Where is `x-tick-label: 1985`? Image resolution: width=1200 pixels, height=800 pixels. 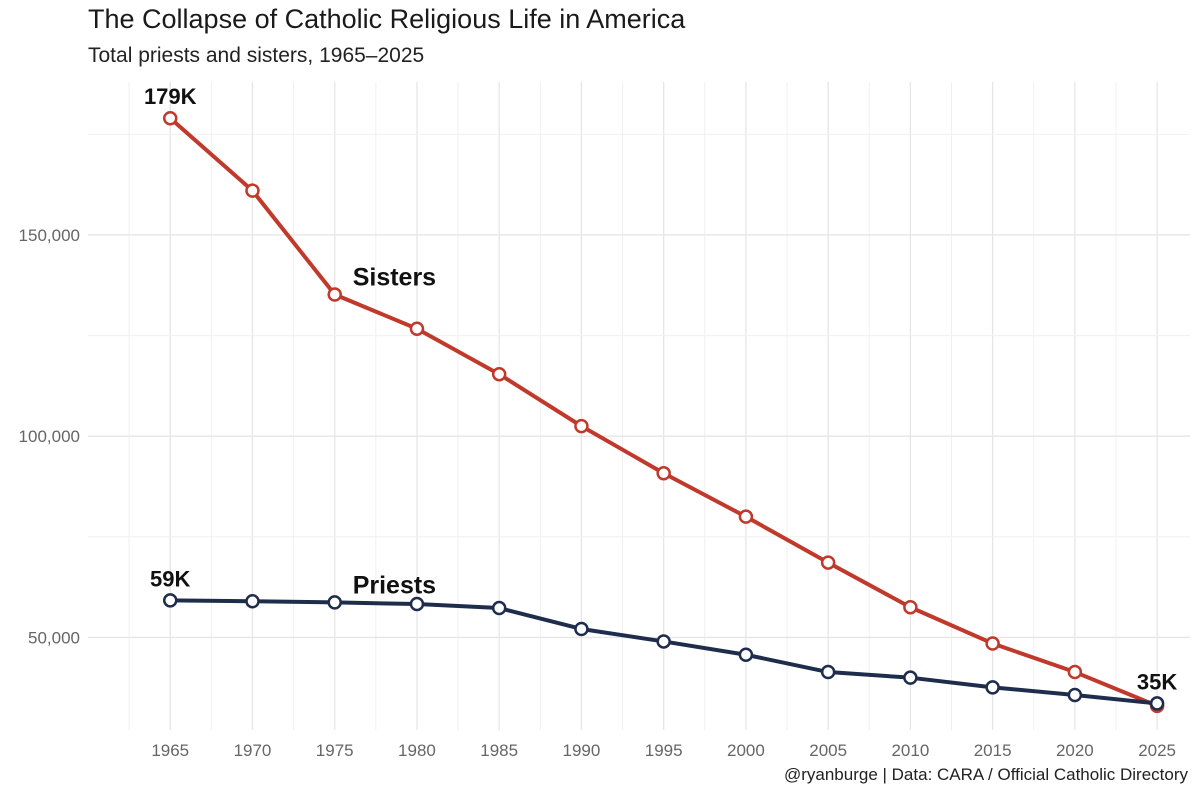
x-tick-label: 1985 is located at coordinates (499, 750).